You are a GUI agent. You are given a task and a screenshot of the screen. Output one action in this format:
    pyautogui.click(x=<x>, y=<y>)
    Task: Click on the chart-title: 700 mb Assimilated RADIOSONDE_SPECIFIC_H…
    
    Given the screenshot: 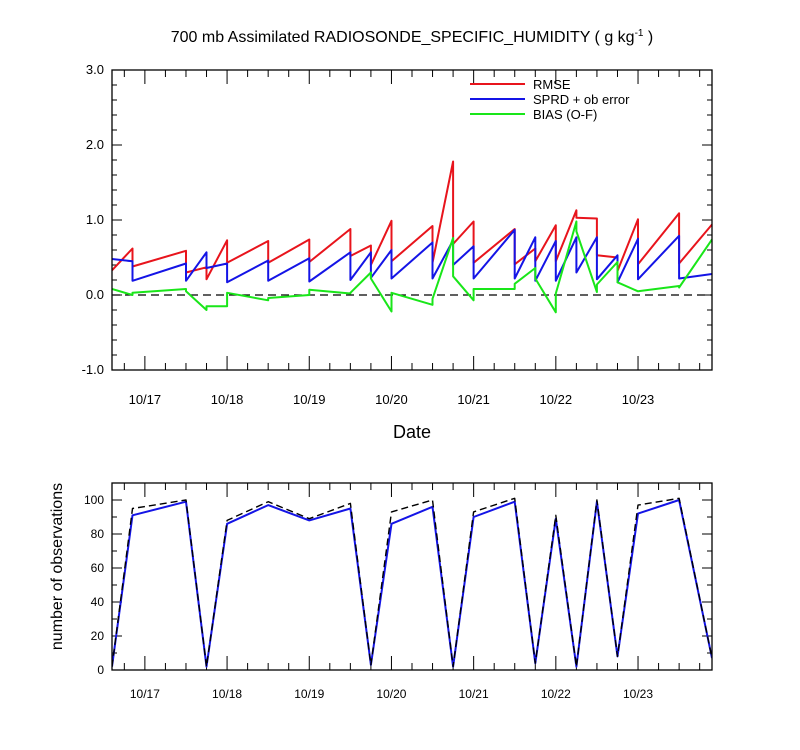 What is the action you would take?
    pyautogui.click(x=412, y=37)
    